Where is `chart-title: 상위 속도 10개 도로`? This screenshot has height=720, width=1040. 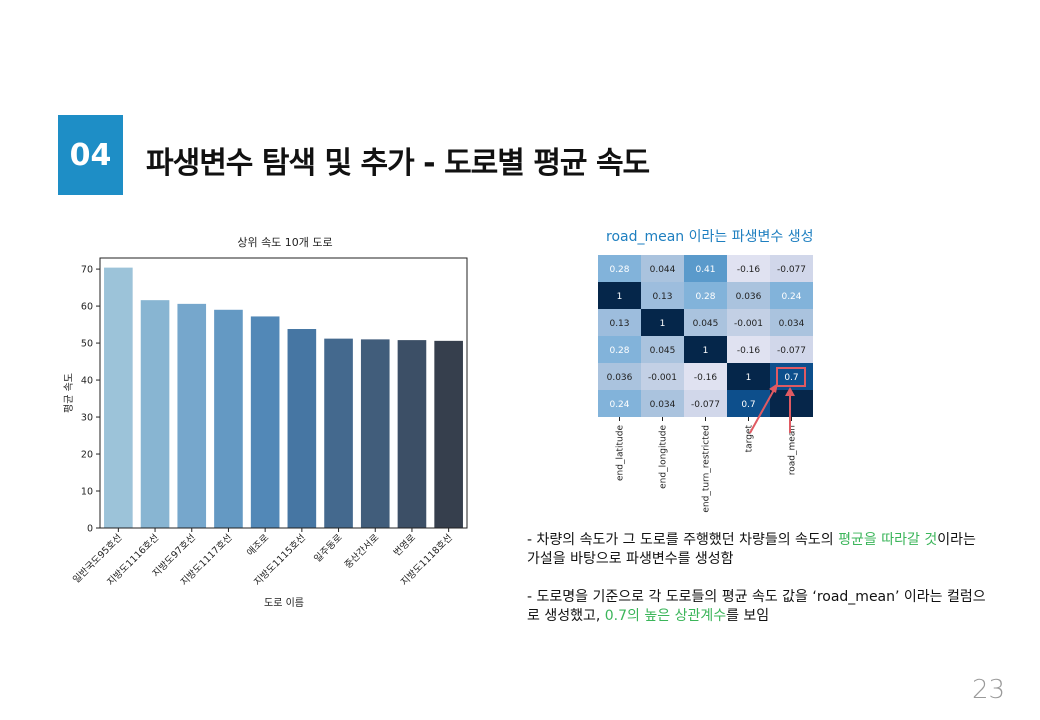
chart-title: 상위 속도 10개 도로 is located at coordinates (284, 242).